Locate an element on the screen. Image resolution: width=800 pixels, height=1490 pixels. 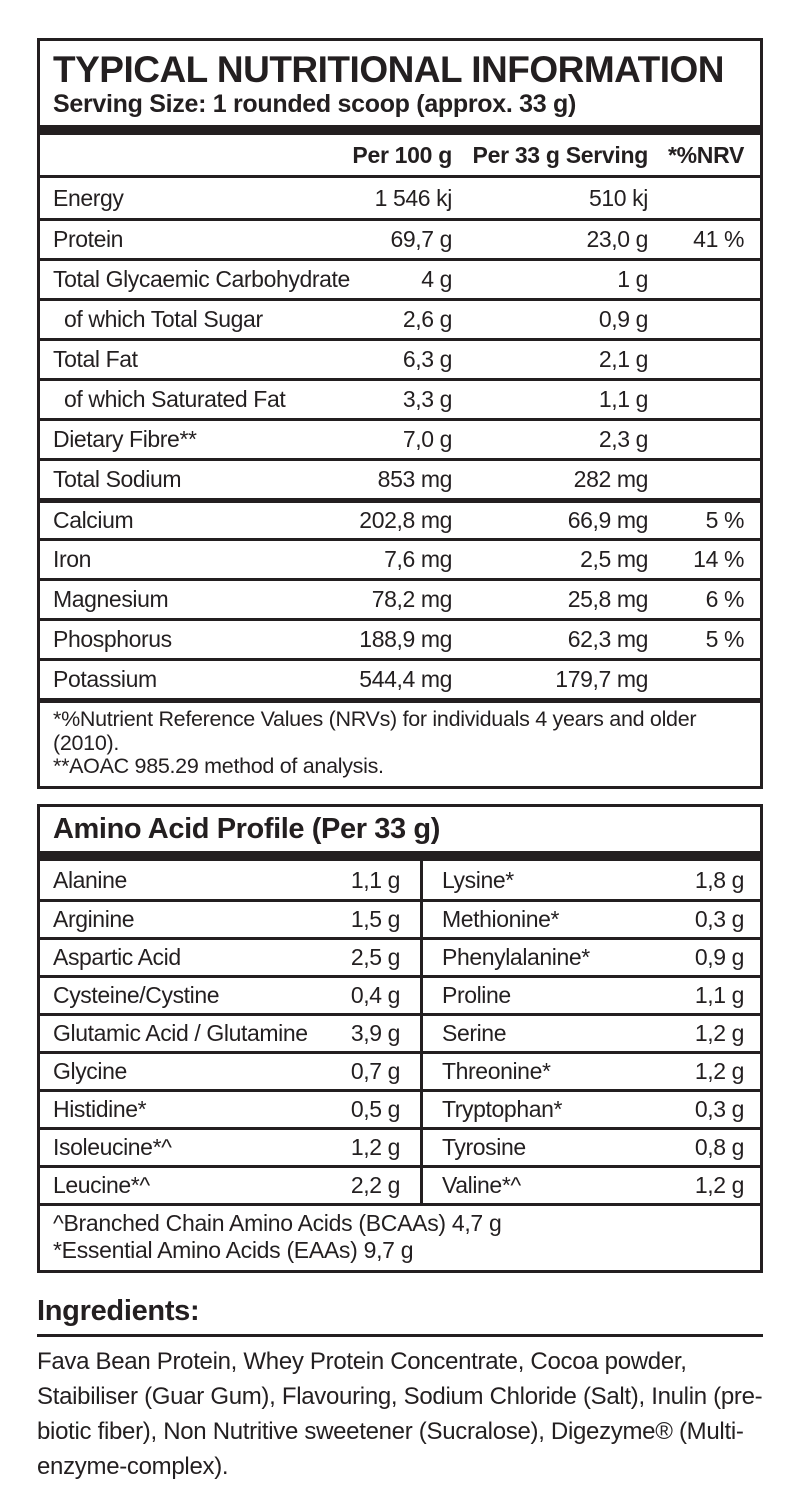
amino-acid-row: Isoleucine*^ 1,2 g Tyrosine 0,8 g is located at coordinates (400, 1146).